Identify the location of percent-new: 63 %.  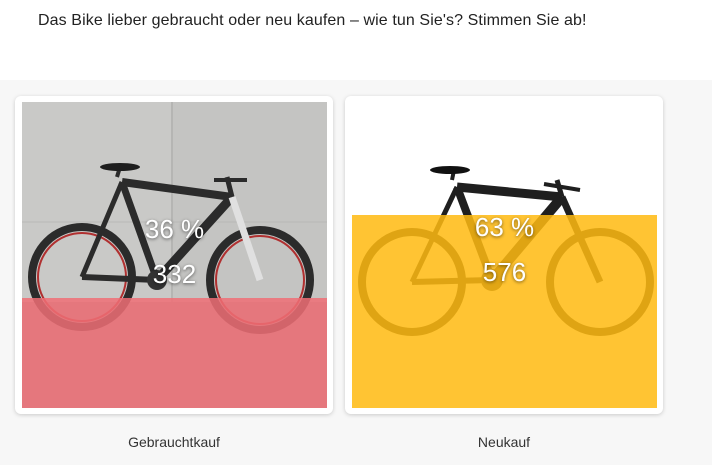
(504, 227).